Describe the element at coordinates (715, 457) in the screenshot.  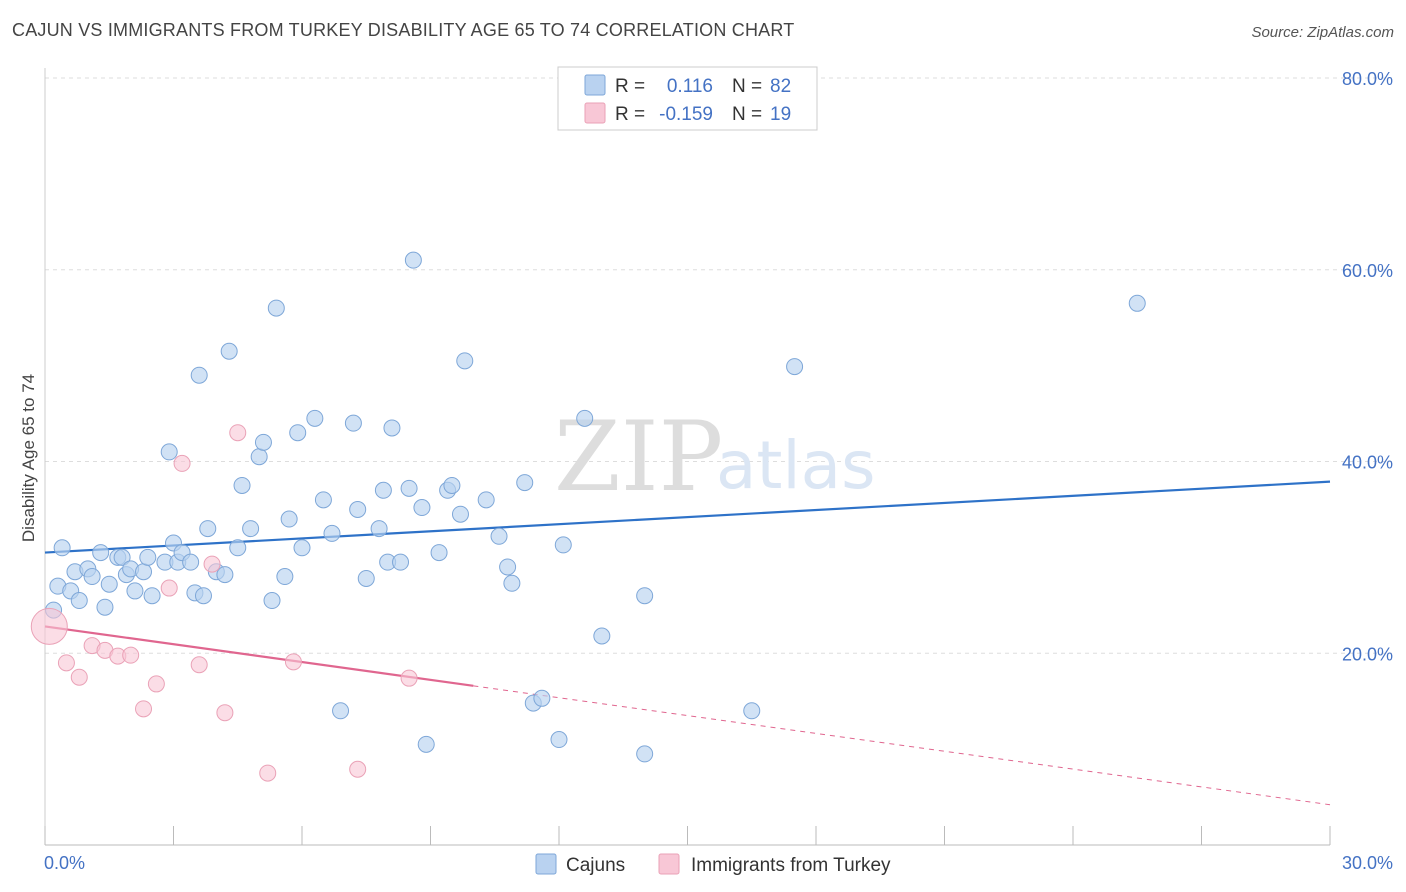
I see `watermark: ZIP atlas` at that location.